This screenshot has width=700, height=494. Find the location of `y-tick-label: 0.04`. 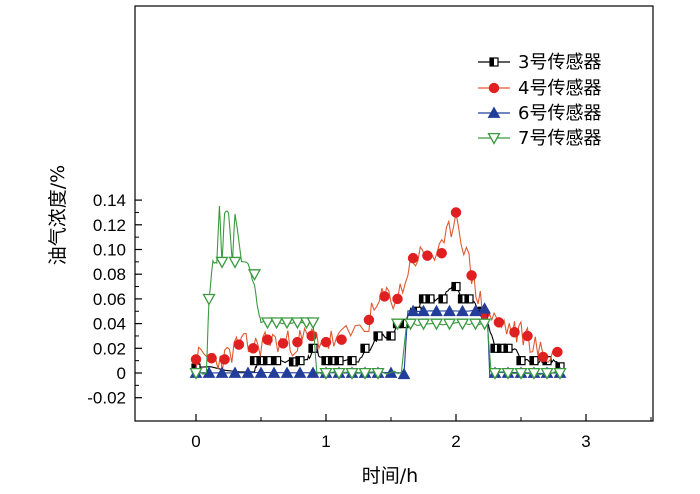

y-tick-label: 0.04 is located at coordinates (109, 324).